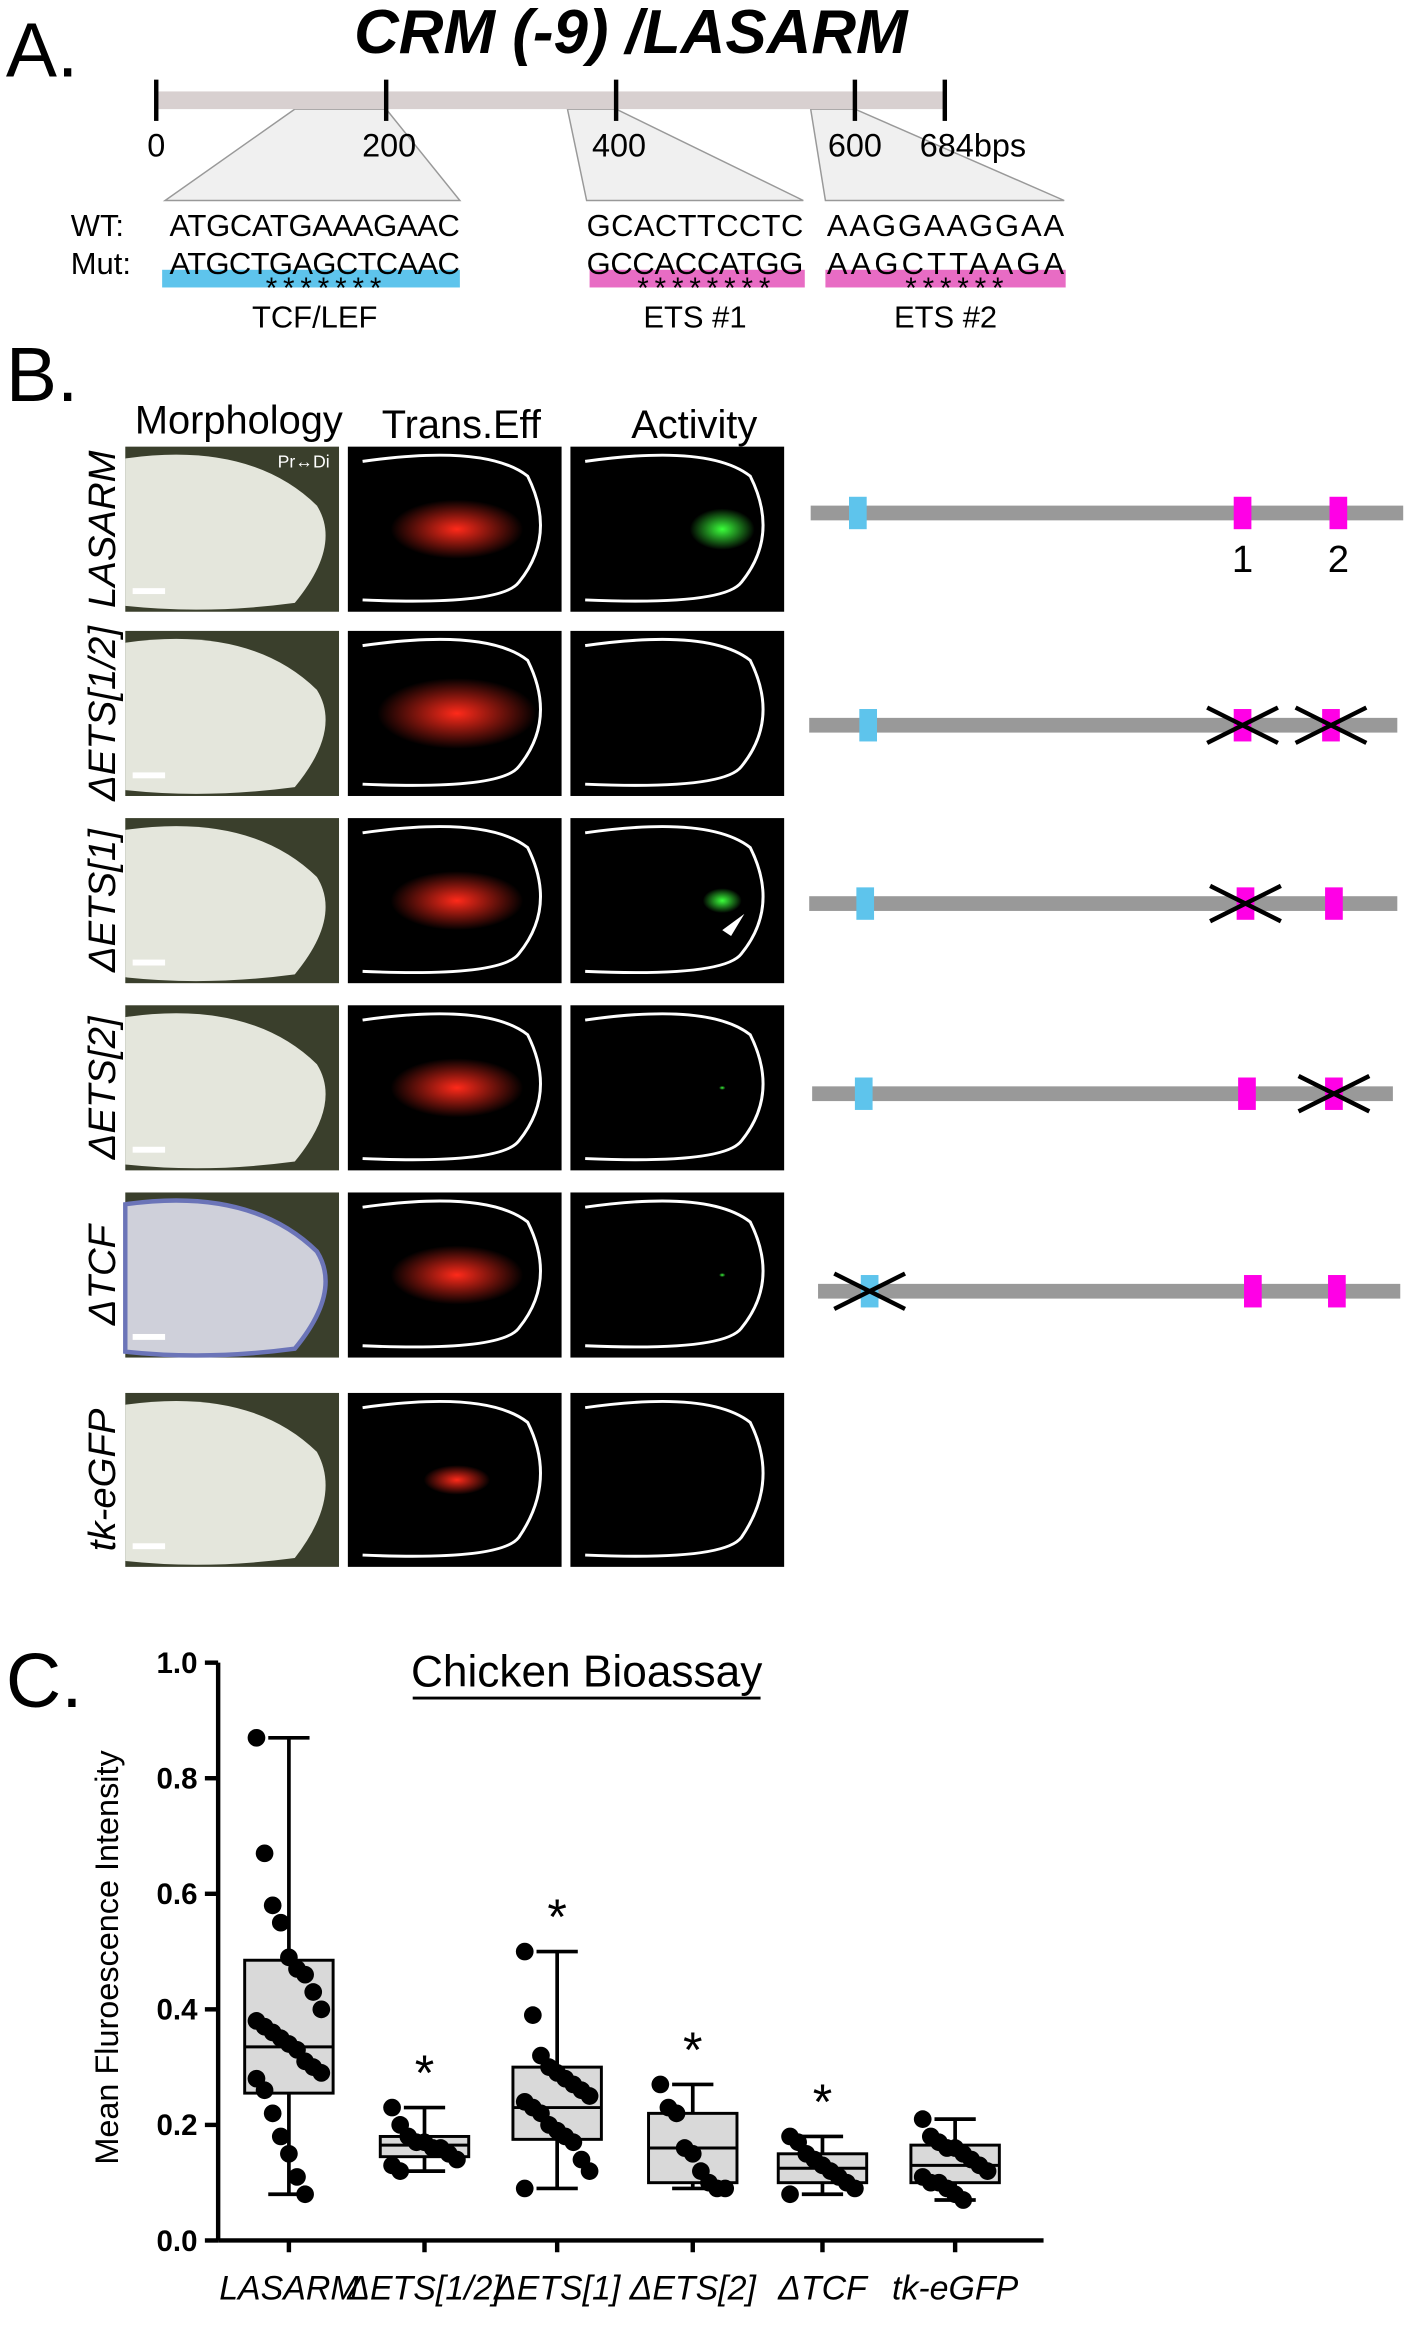 Image resolution: width=1415 pixels, height=2326 pixels. I want to click on mut-sequence: GCCACCATGG, so click(695, 263).